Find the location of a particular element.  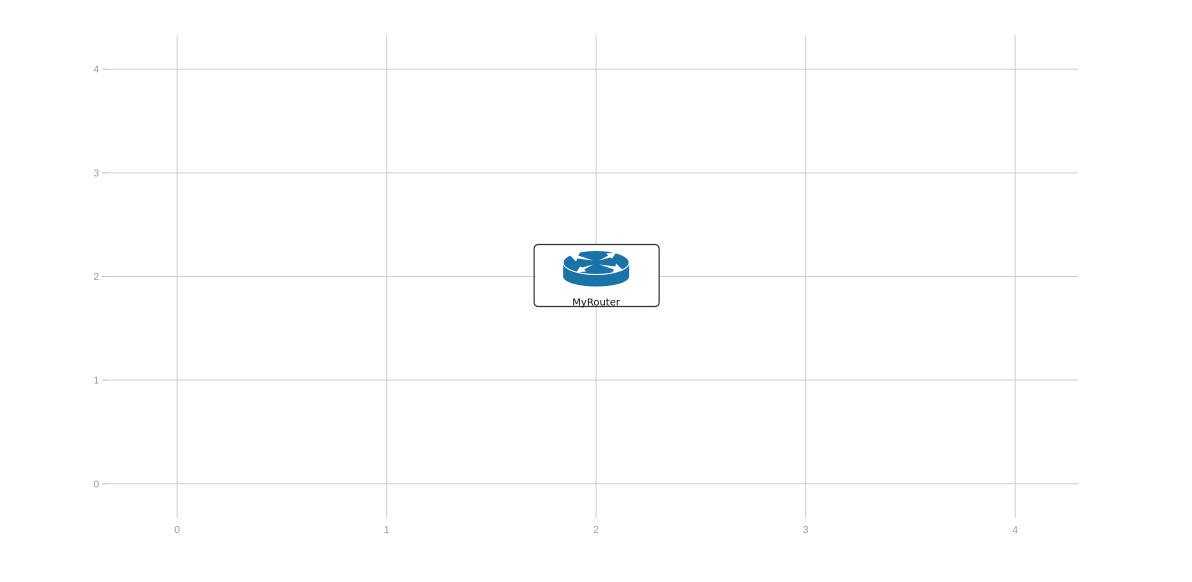

router-node: MyRouter is located at coordinates (596, 276).